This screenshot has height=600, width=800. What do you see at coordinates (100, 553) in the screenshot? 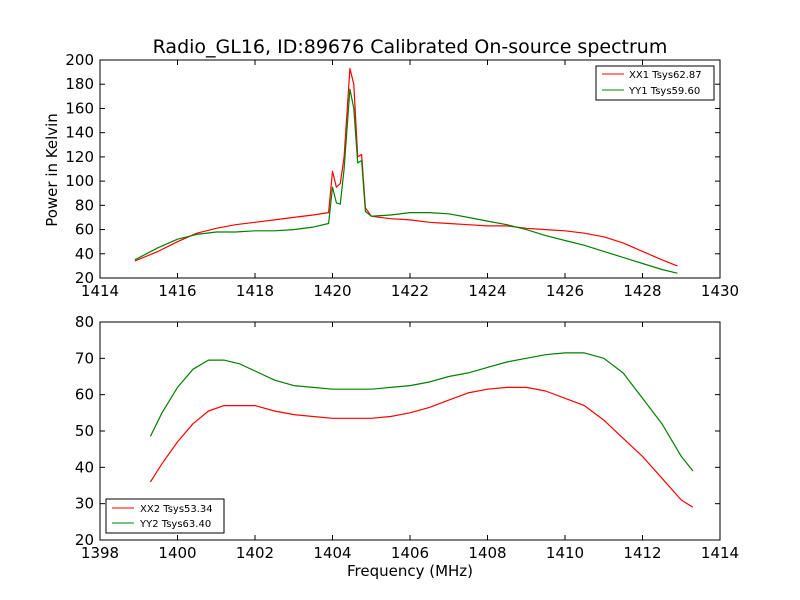
I see `bottom-chart-x-tick-label: 1398` at bounding box center [100, 553].